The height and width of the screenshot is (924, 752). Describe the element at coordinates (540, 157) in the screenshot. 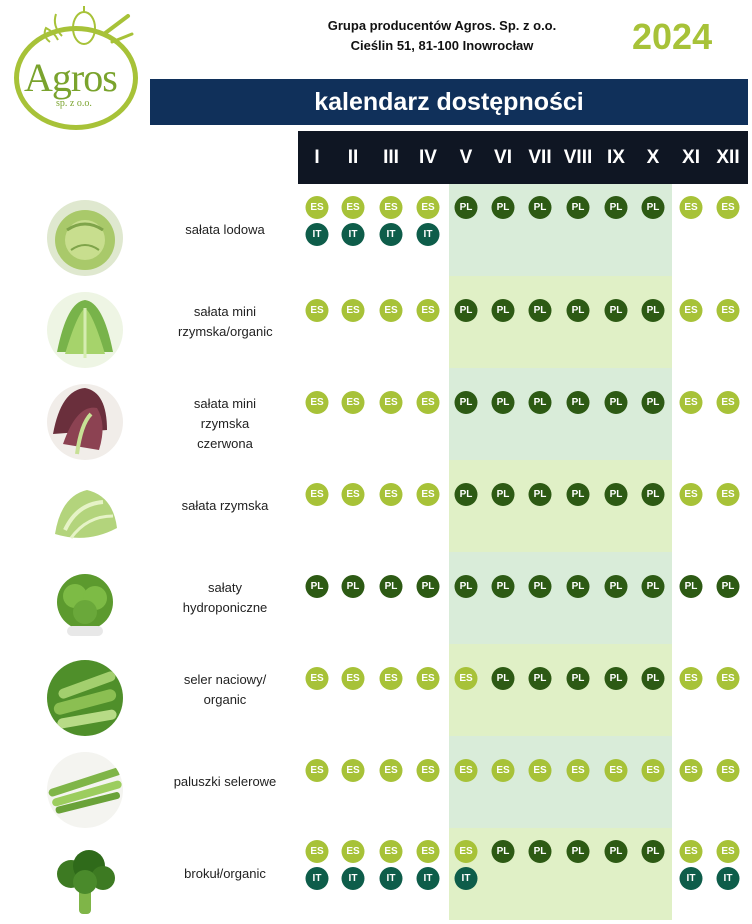

I see `month-header-VII: VII` at that location.